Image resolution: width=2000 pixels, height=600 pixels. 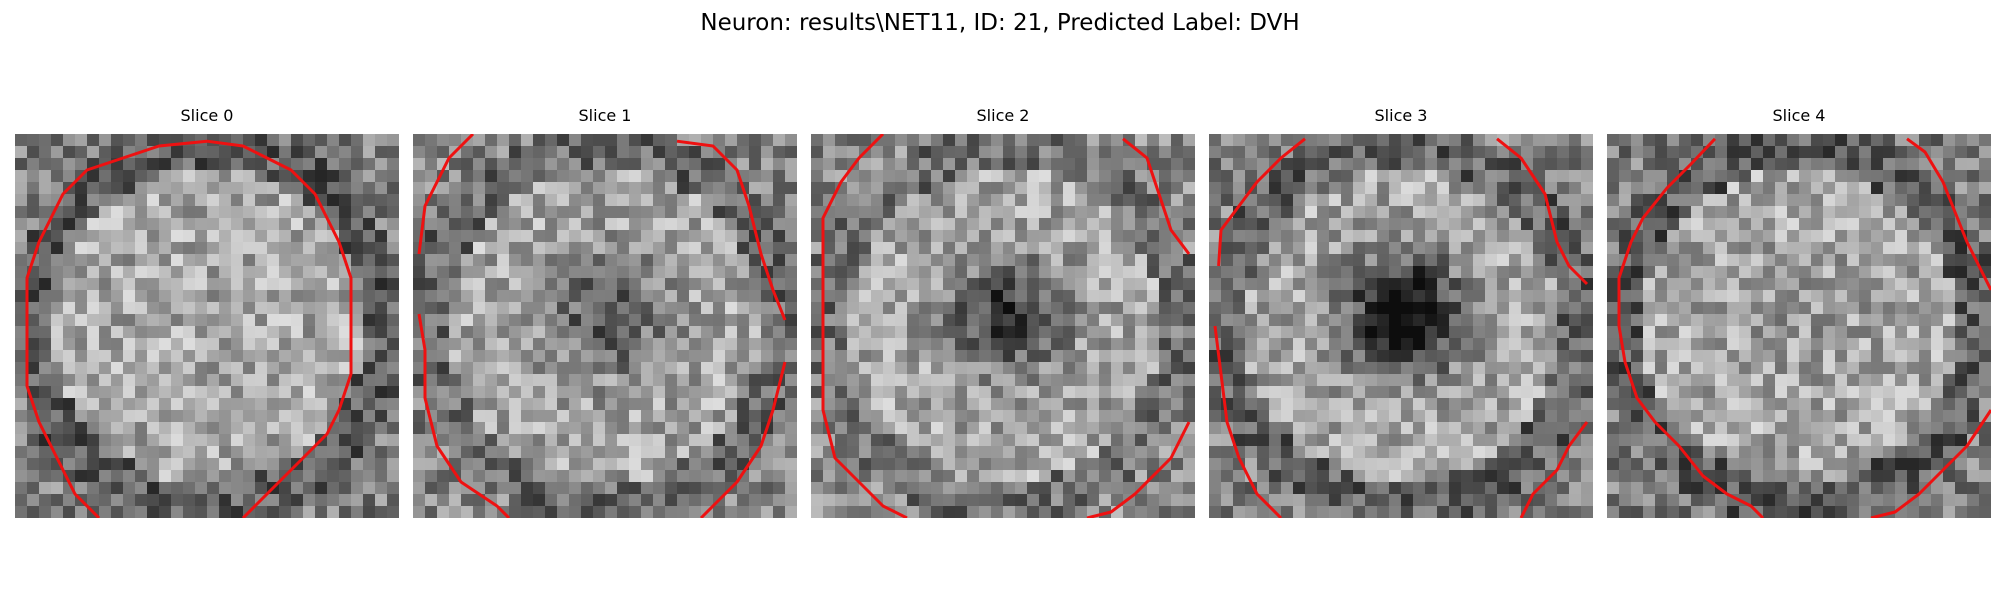 I want to click on contour-line, so click(x=864, y=326).